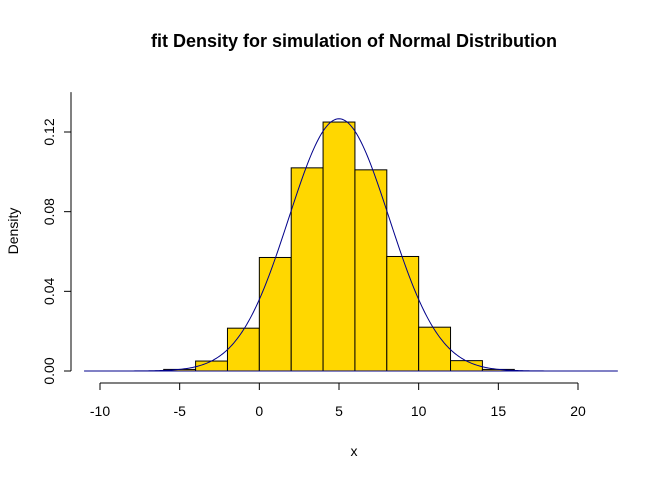  Describe the element at coordinates (354, 451) in the screenshot. I see `x-axis-label: x` at that location.